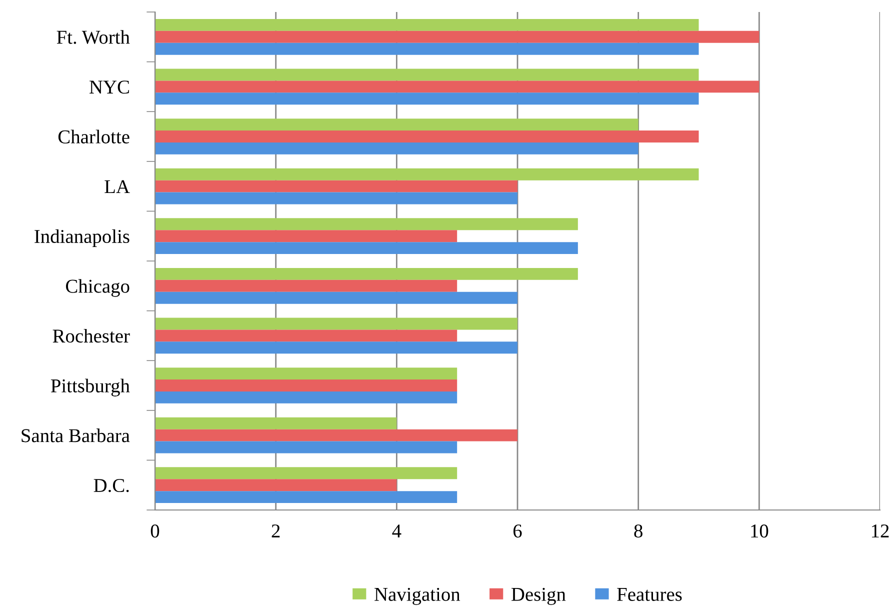 This screenshot has height=606, width=890. I want to click on x-tick-label: 2, so click(276, 531).